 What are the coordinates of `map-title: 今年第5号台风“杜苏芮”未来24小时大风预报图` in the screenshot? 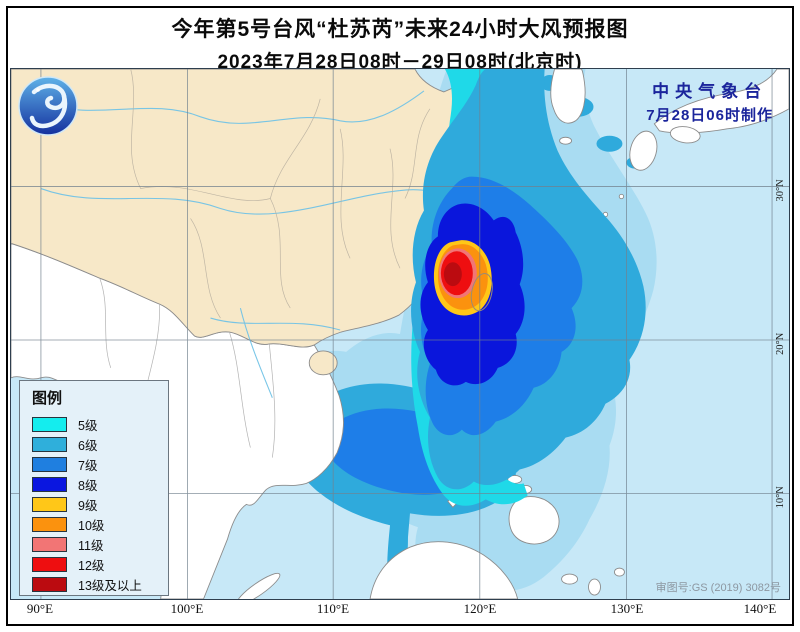 It's located at (400, 29).